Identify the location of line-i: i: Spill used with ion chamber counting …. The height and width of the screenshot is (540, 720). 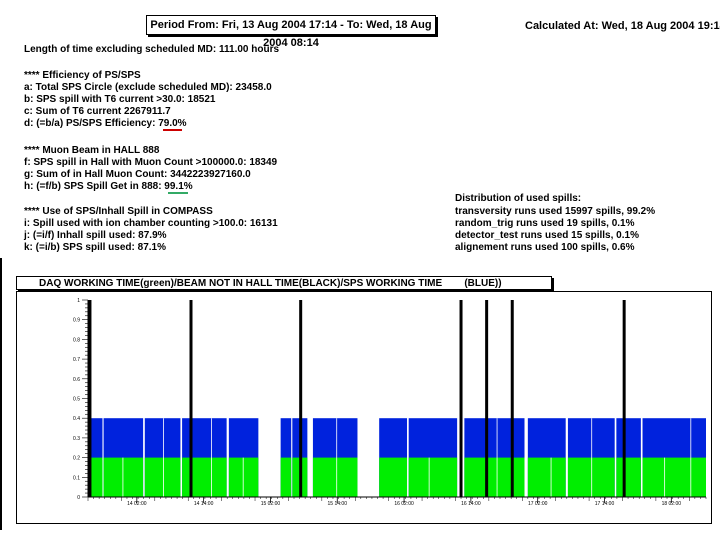
(151, 223).